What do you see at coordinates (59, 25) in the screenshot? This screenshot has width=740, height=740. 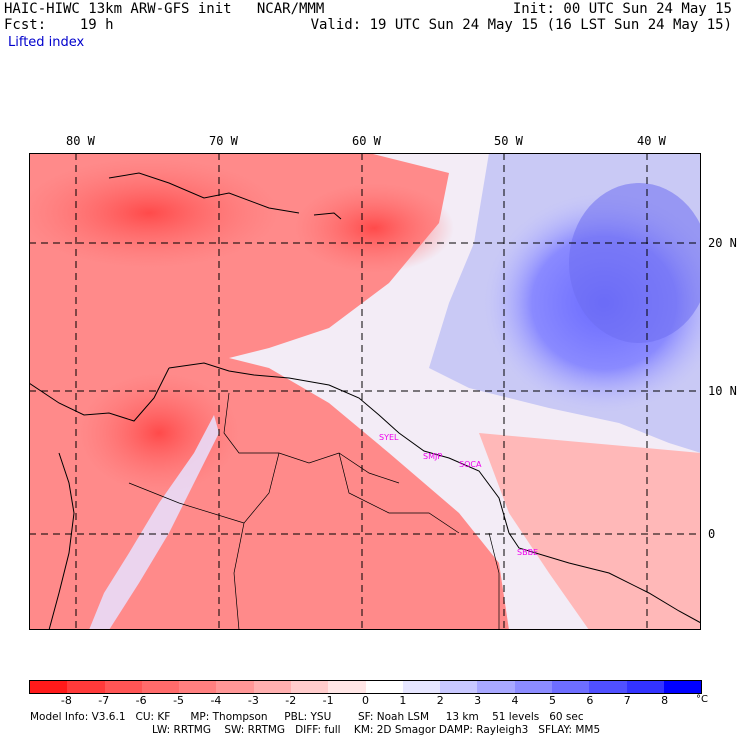 I see `forecast-hour: Fcst: 19 h` at bounding box center [59, 25].